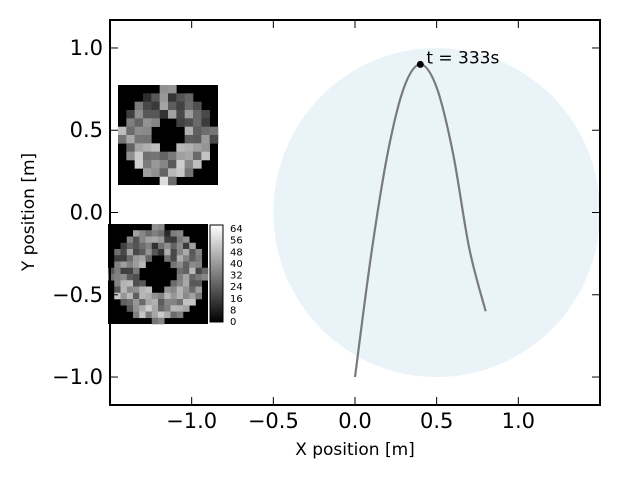 The width and height of the screenshot is (640, 480). What do you see at coordinates (236, 241) in the screenshot?
I see `colorbar-tick-label: 56` at bounding box center [236, 241].